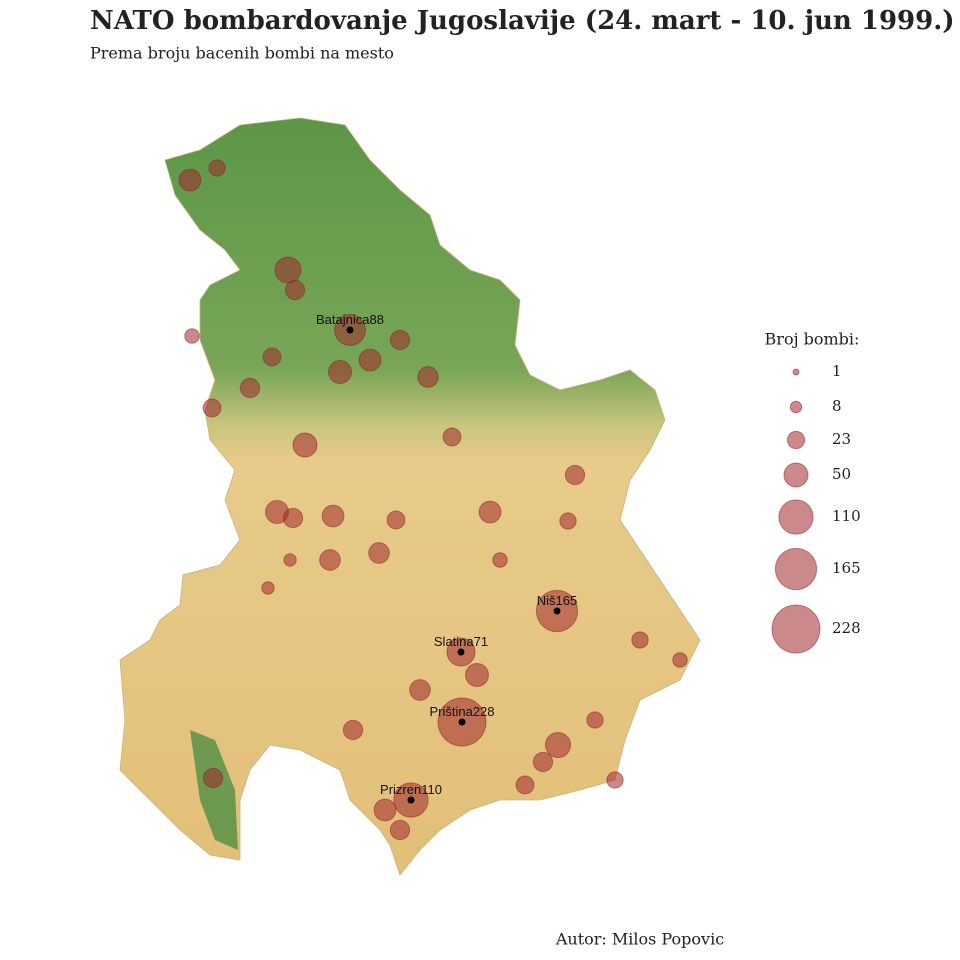 The height and width of the screenshot is (960, 960). Describe the element at coordinates (343, 319) in the screenshot. I see `city-name: Batajnica` at that location.